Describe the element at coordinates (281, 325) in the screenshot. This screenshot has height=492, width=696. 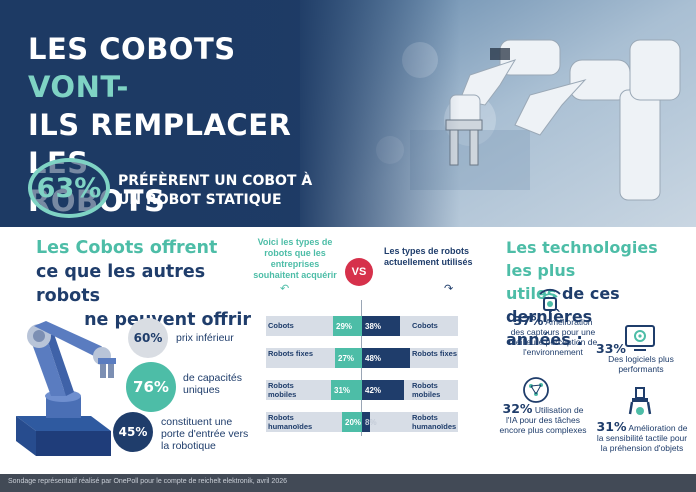
I see `category-label-left-cobots: Cobots` at that location.